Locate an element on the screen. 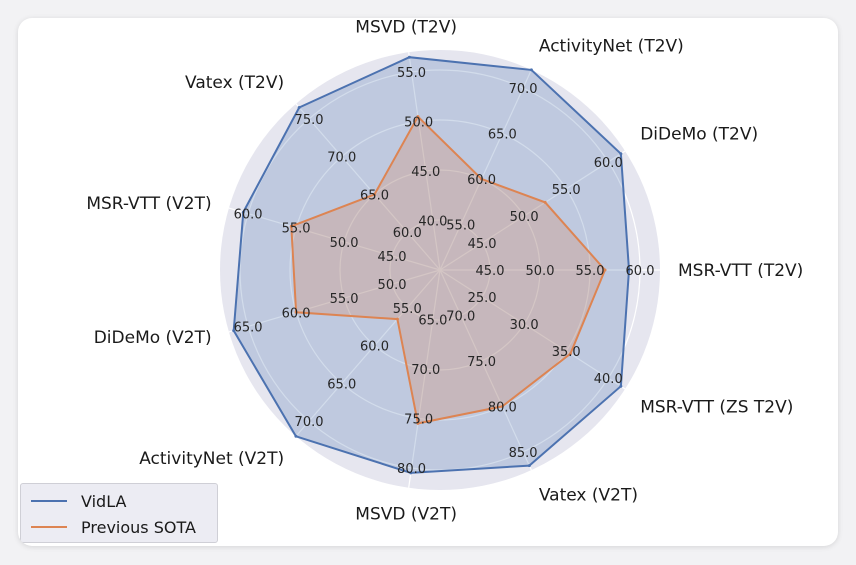 This screenshot has width=856, height=565. legend-item-previous-sota: Previous SOTA is located at coordinates (108, 527).